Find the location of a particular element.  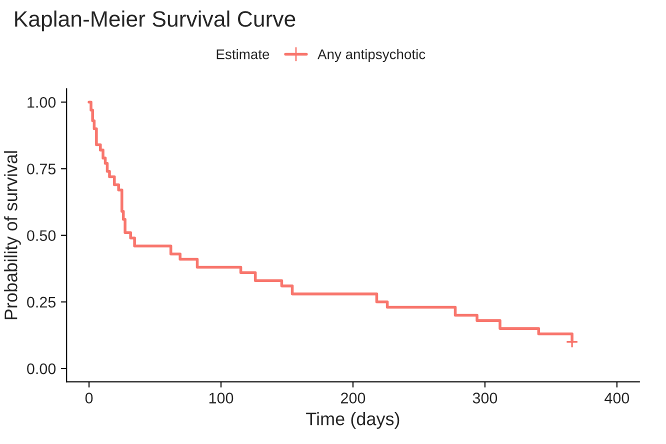

x-tick-label: 200 is located at coordinates (353, 398).